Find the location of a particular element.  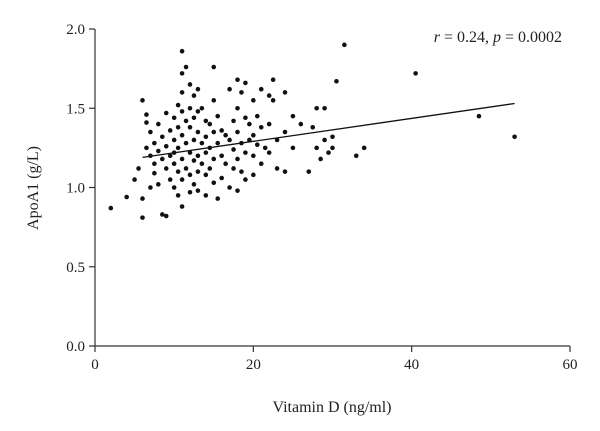

p-symbol: p is located at coordinates (496, 37).